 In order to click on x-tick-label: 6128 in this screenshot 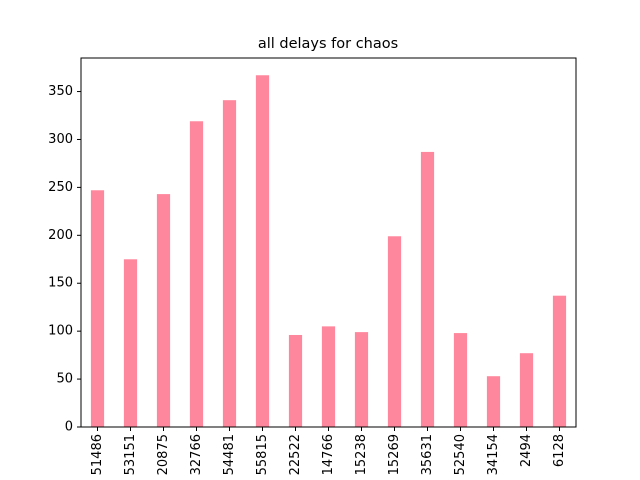, I will do `click(559, 450)`.